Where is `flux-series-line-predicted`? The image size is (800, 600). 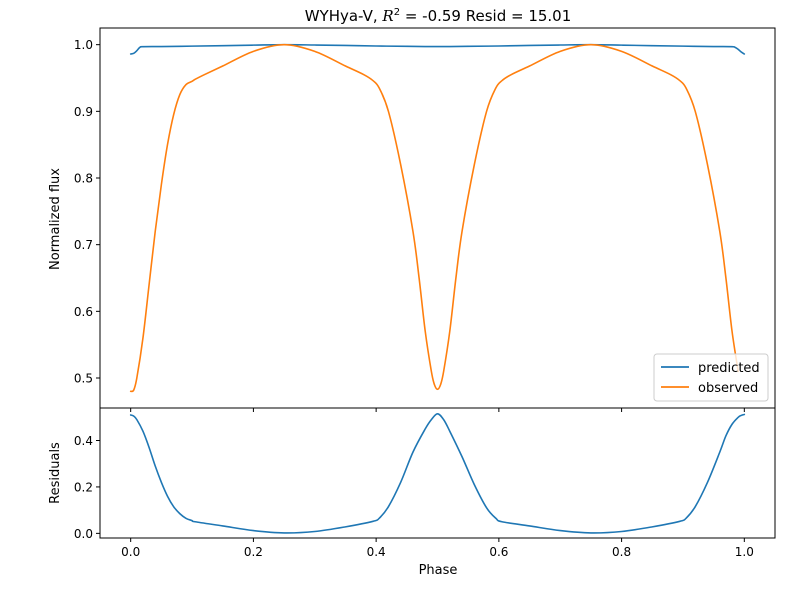
flux-series-line-predicted is located at coordinates (437, 49).